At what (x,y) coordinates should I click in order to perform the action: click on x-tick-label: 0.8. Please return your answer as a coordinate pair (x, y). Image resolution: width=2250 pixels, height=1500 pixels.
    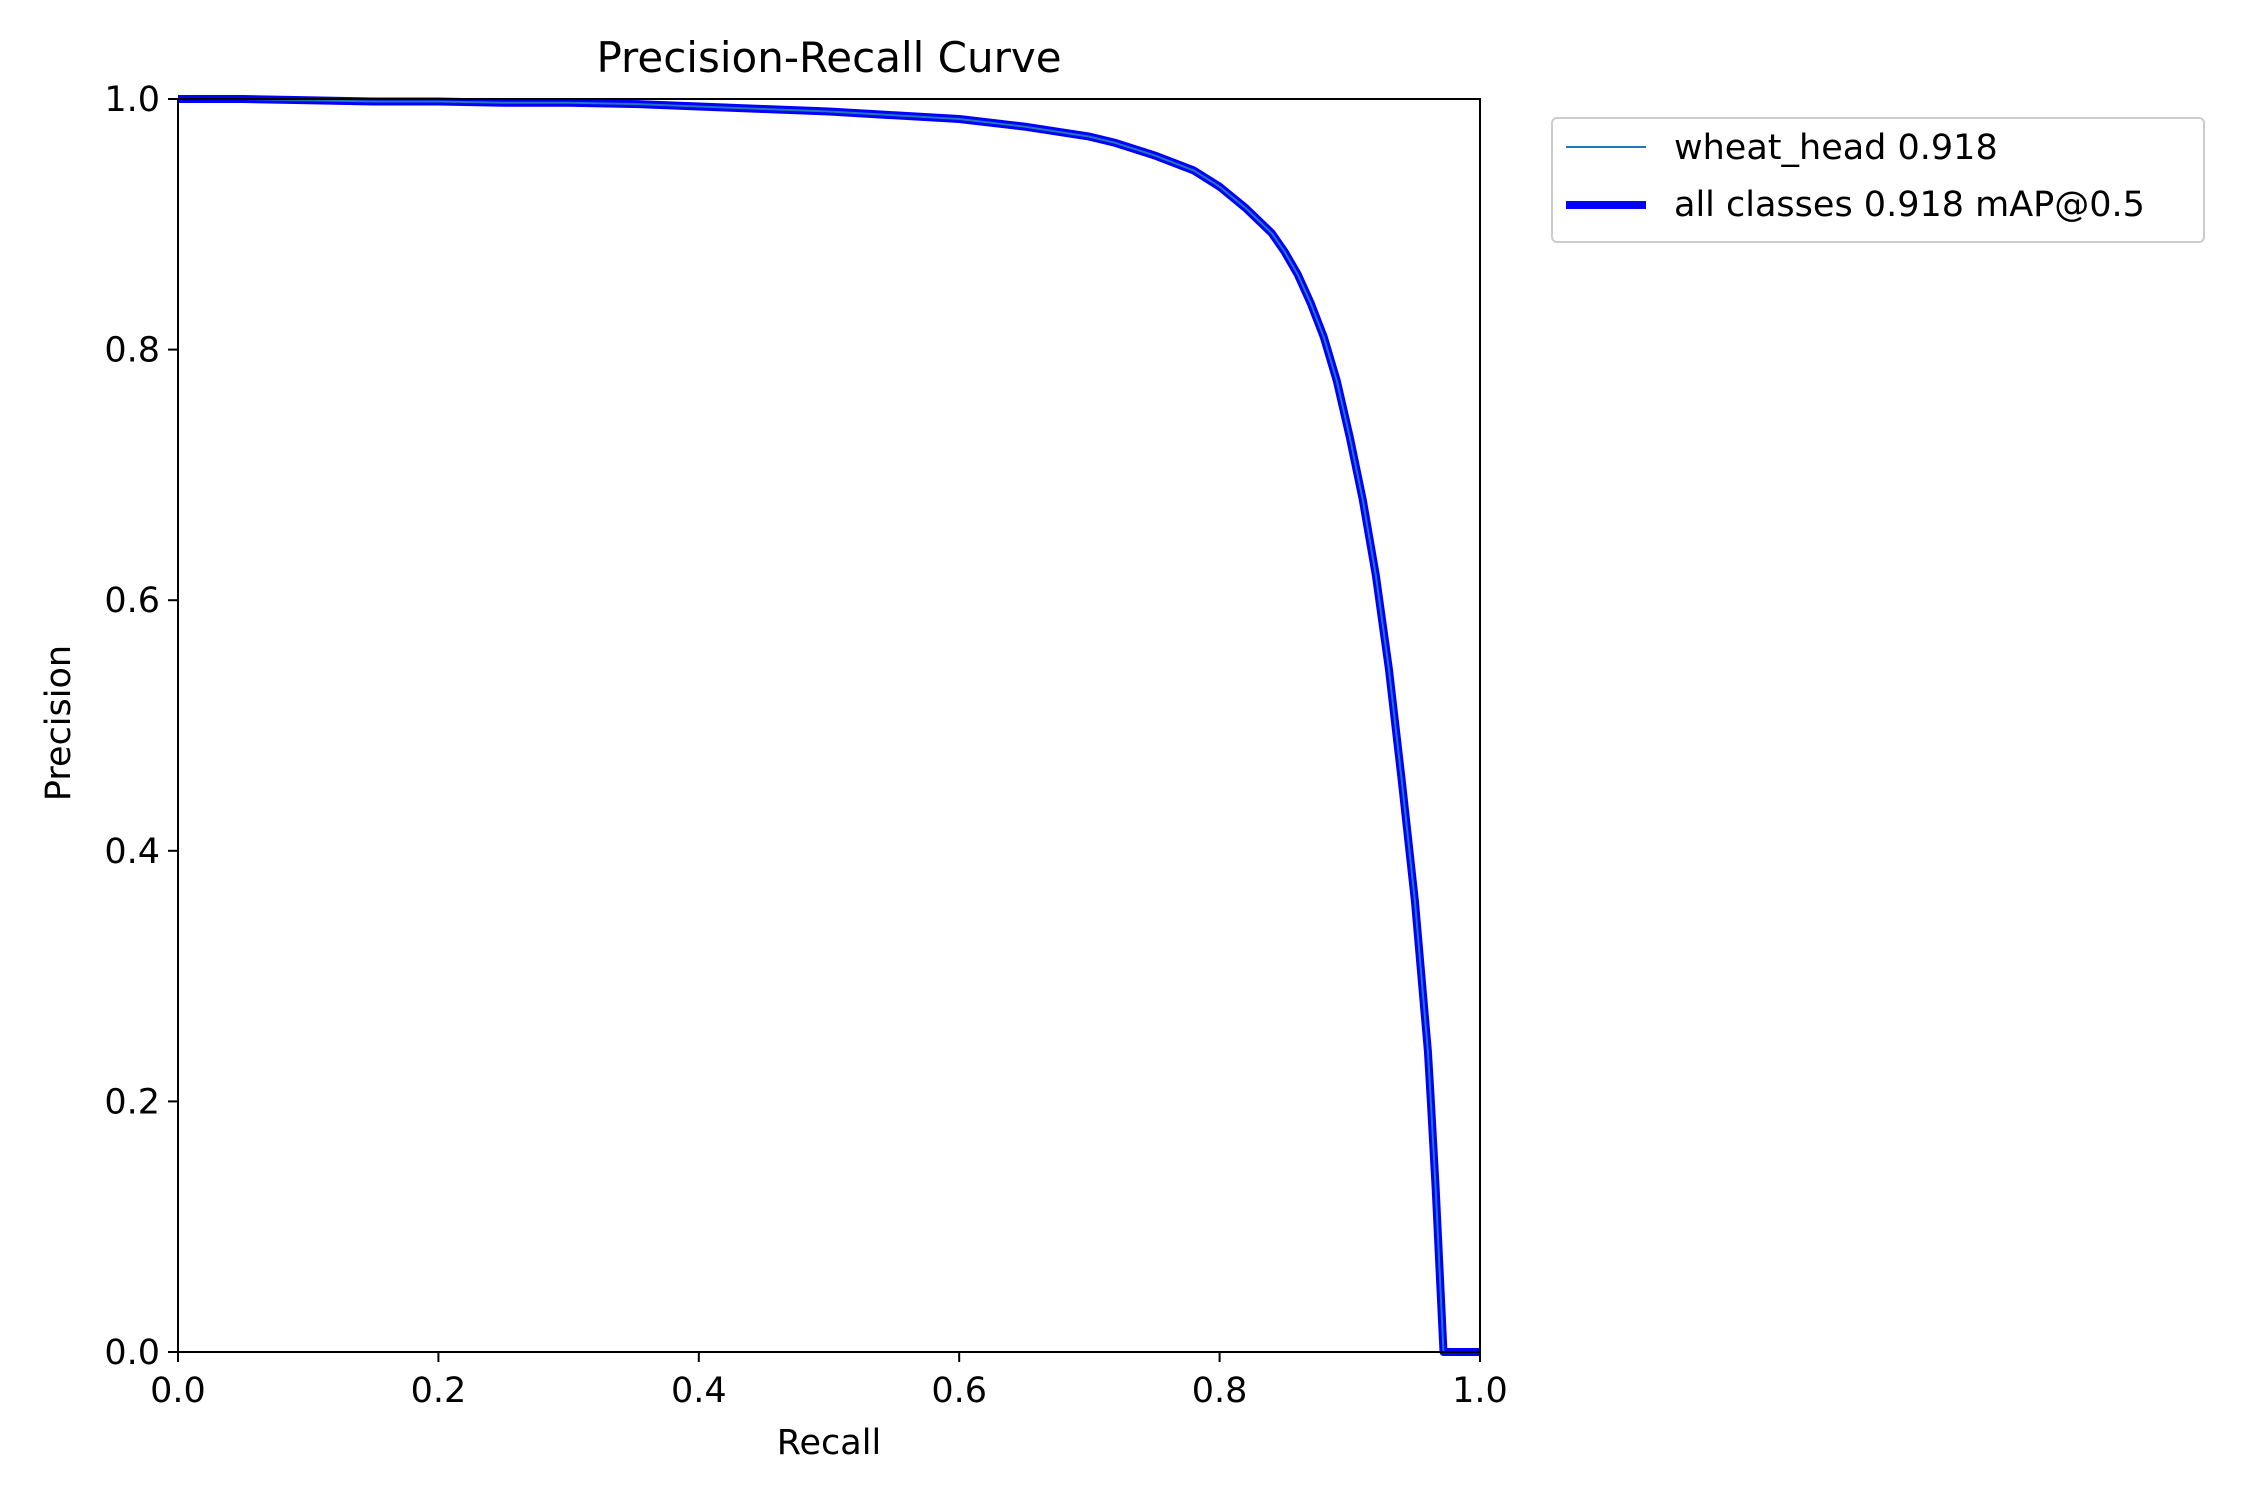
    Looking at the image, I should click on (1220, 1391).